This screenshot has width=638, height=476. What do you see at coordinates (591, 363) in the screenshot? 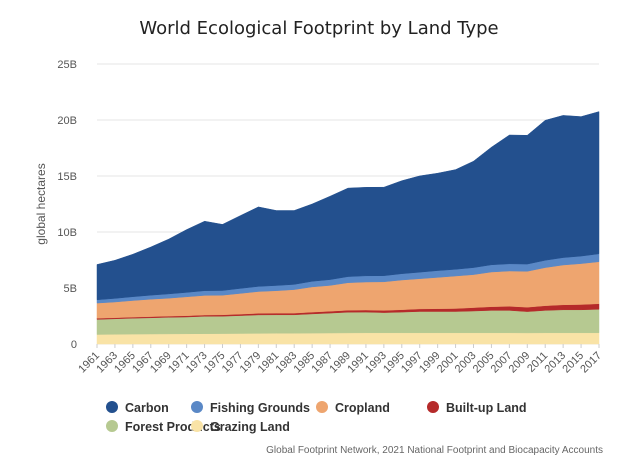
I see `x-tick-label: 2017` at bounding box center [591, 363].